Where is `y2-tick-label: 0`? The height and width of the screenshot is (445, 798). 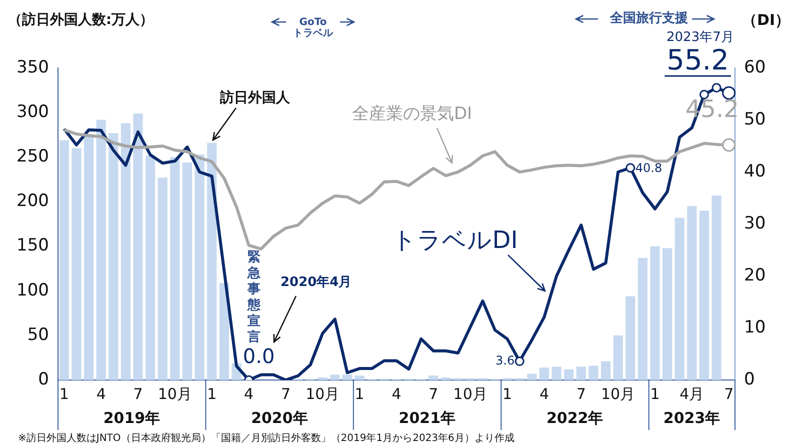
y2-tick-label: 0 is located at coordinates (749, 379).